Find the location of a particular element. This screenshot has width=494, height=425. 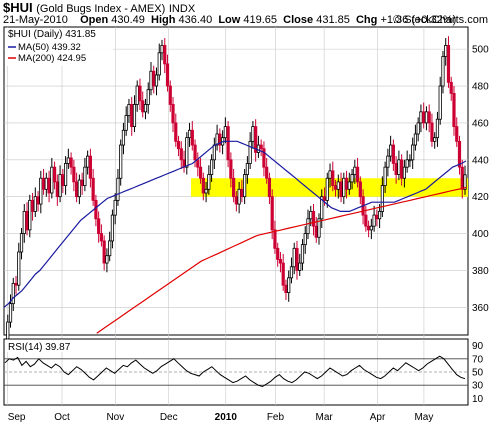

rsi-xtick-label: Feb is located at coordinates (276, 417).